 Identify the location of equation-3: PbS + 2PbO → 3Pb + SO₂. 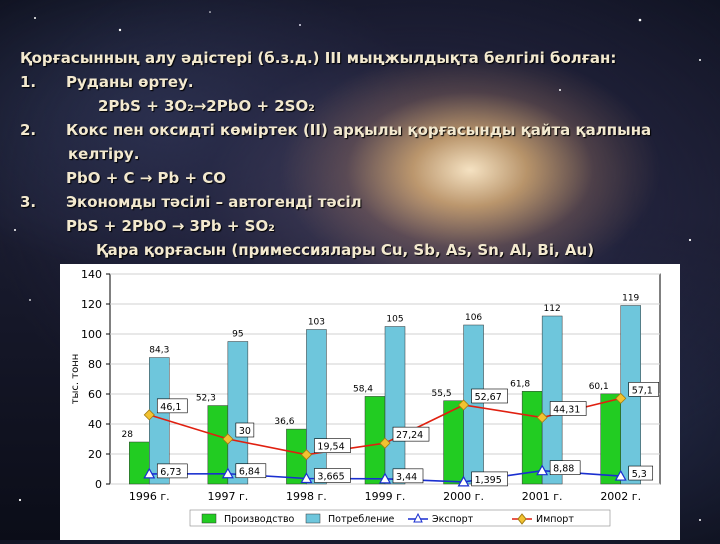
(170, 226).